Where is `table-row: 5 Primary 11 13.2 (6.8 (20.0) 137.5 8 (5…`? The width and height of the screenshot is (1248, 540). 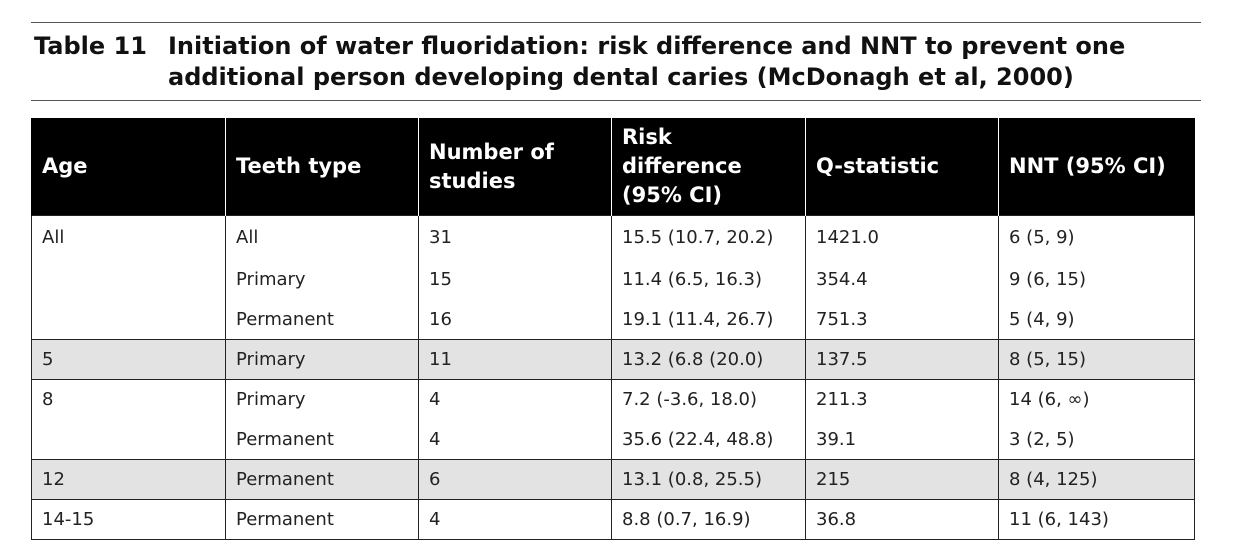 table-row: 5 Primary 11 13.2 (6.8 (20.0) 137.5 8 (5… is located at coordinates (613, 359).